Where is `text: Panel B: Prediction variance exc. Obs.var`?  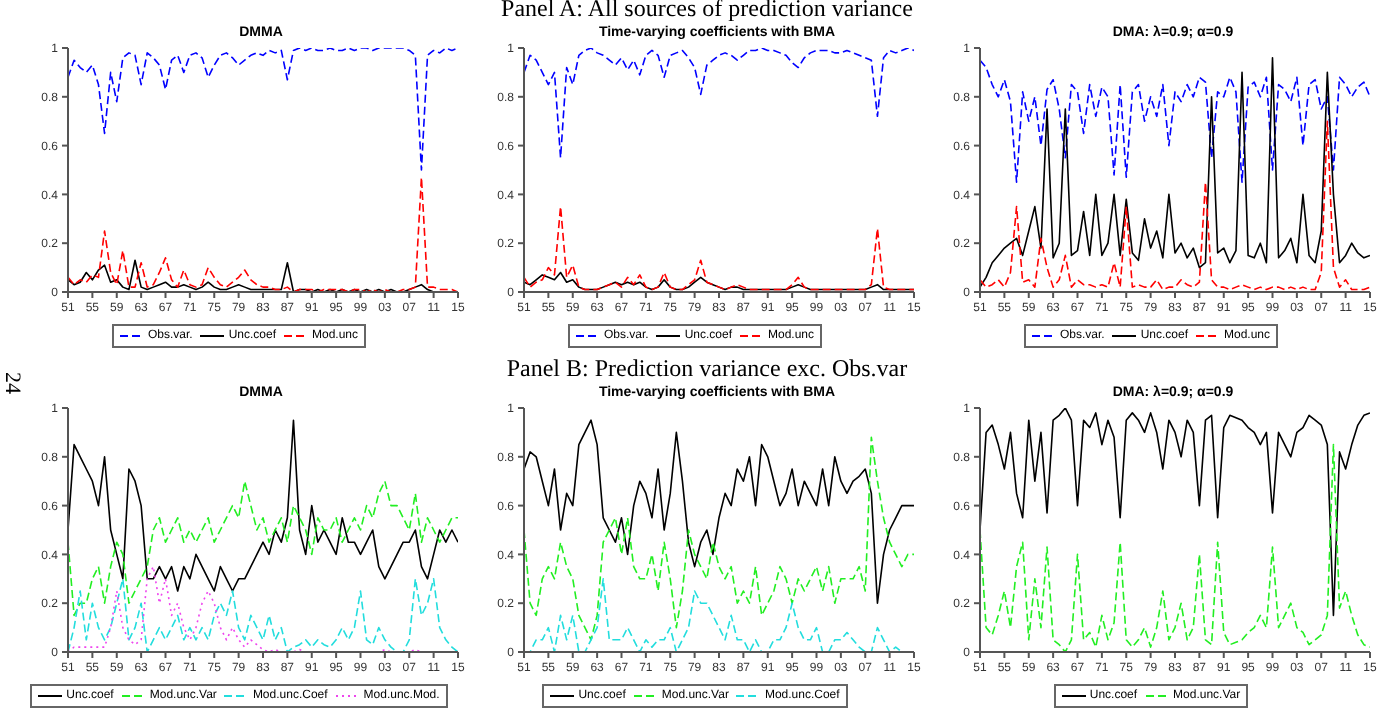
text: Panel B: Prediction variance exc. Obs.var is located at coordinates (707, 369).